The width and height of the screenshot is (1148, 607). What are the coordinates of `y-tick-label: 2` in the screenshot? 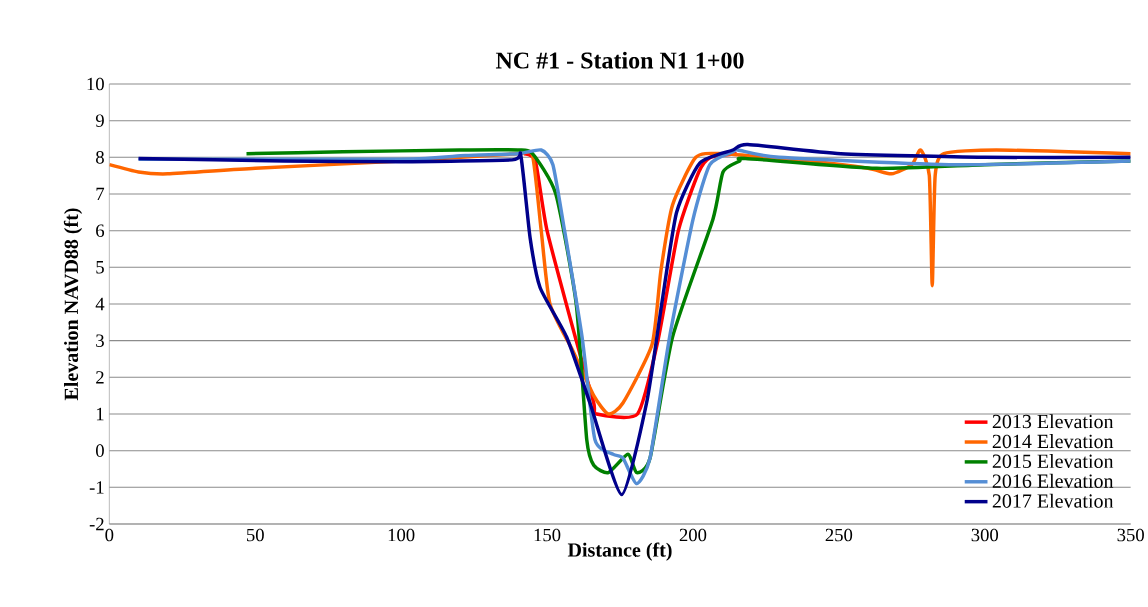 It's located at (100, 377).